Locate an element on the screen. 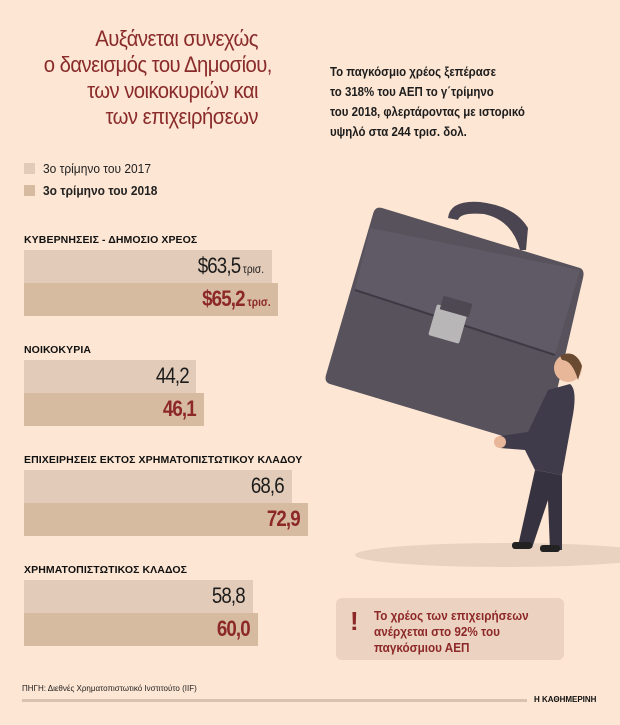 The image size is (620, 725). bar-2018: $65,2 τρισ. is located at coordinates (151, 299).